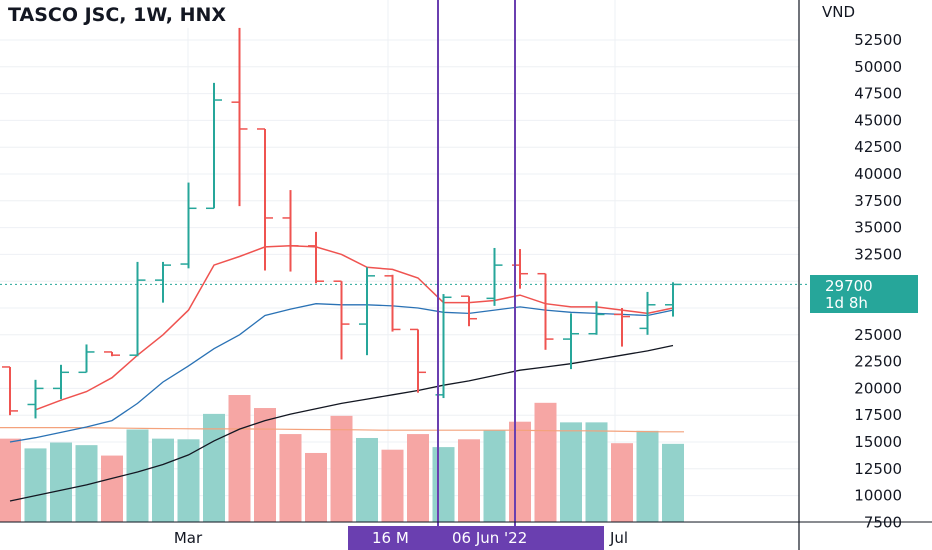 This screenshot has width=932, height=550. I want to click on last-price-tag: 29700 1d 8h, so click(864, 294).